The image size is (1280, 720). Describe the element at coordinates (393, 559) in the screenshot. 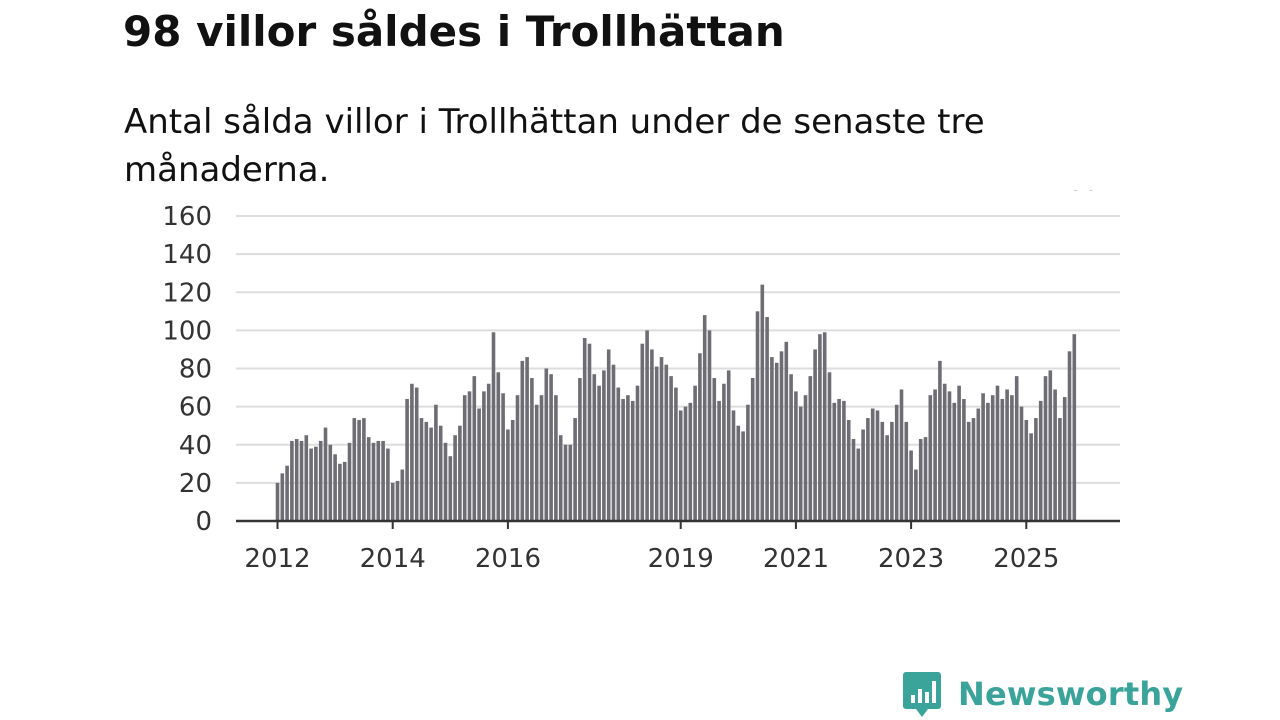

I see `x-tick-label: 2014` at that location.